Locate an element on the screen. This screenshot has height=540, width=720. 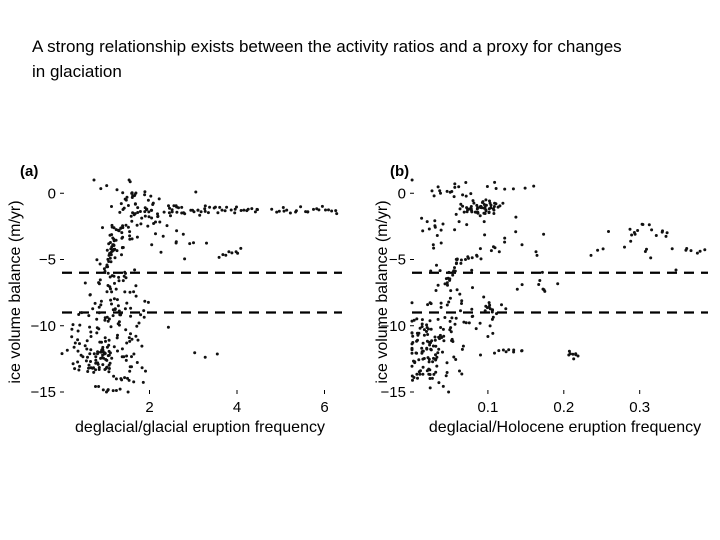
y-tick-label: −5 is located at coordinates (47, 260).